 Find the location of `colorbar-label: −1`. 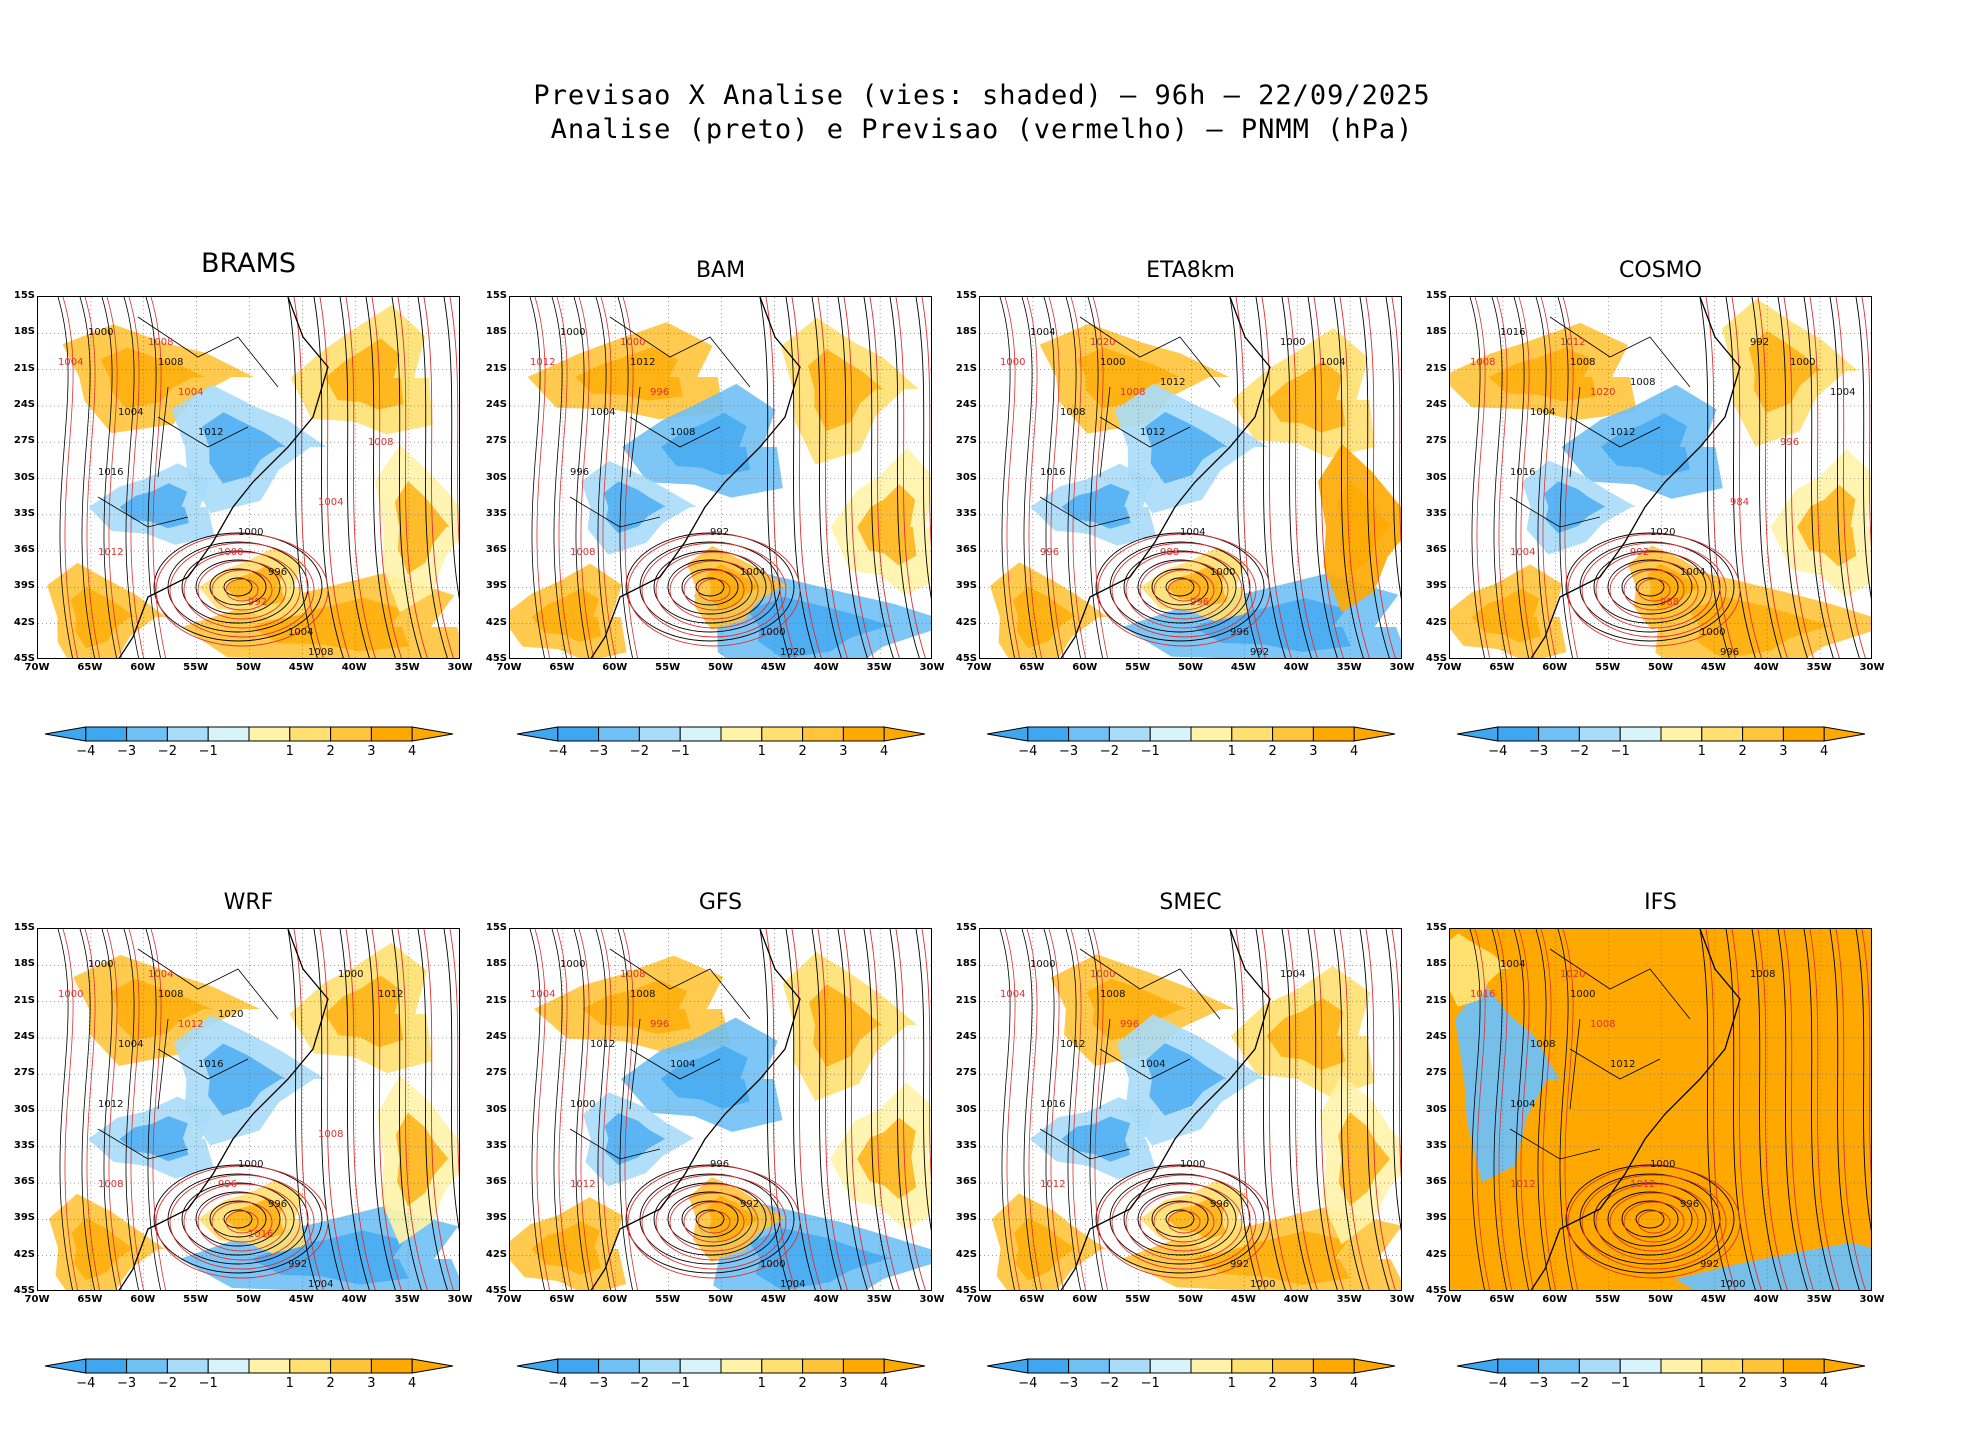

colorbar-label: −1 is located at coordinates (1150, 1383).